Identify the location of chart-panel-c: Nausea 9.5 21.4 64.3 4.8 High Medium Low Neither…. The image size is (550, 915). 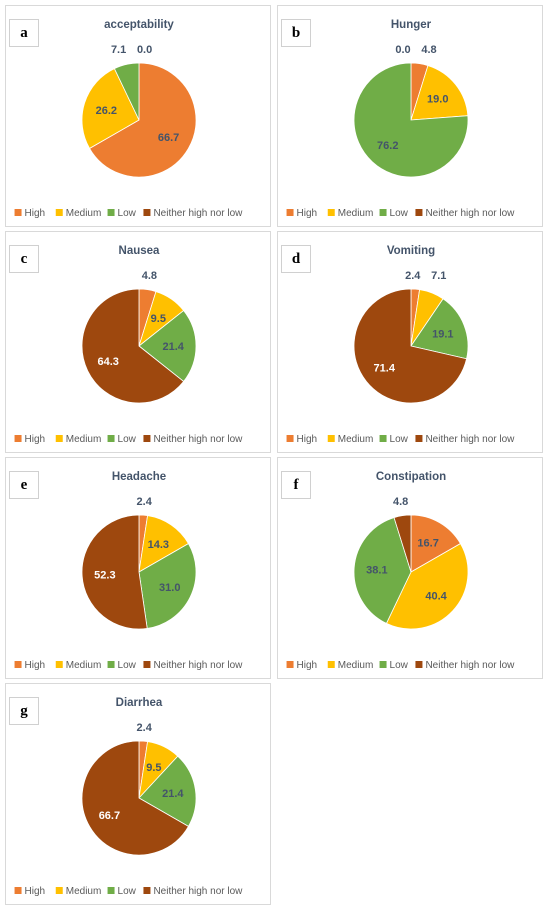
(138, 342).